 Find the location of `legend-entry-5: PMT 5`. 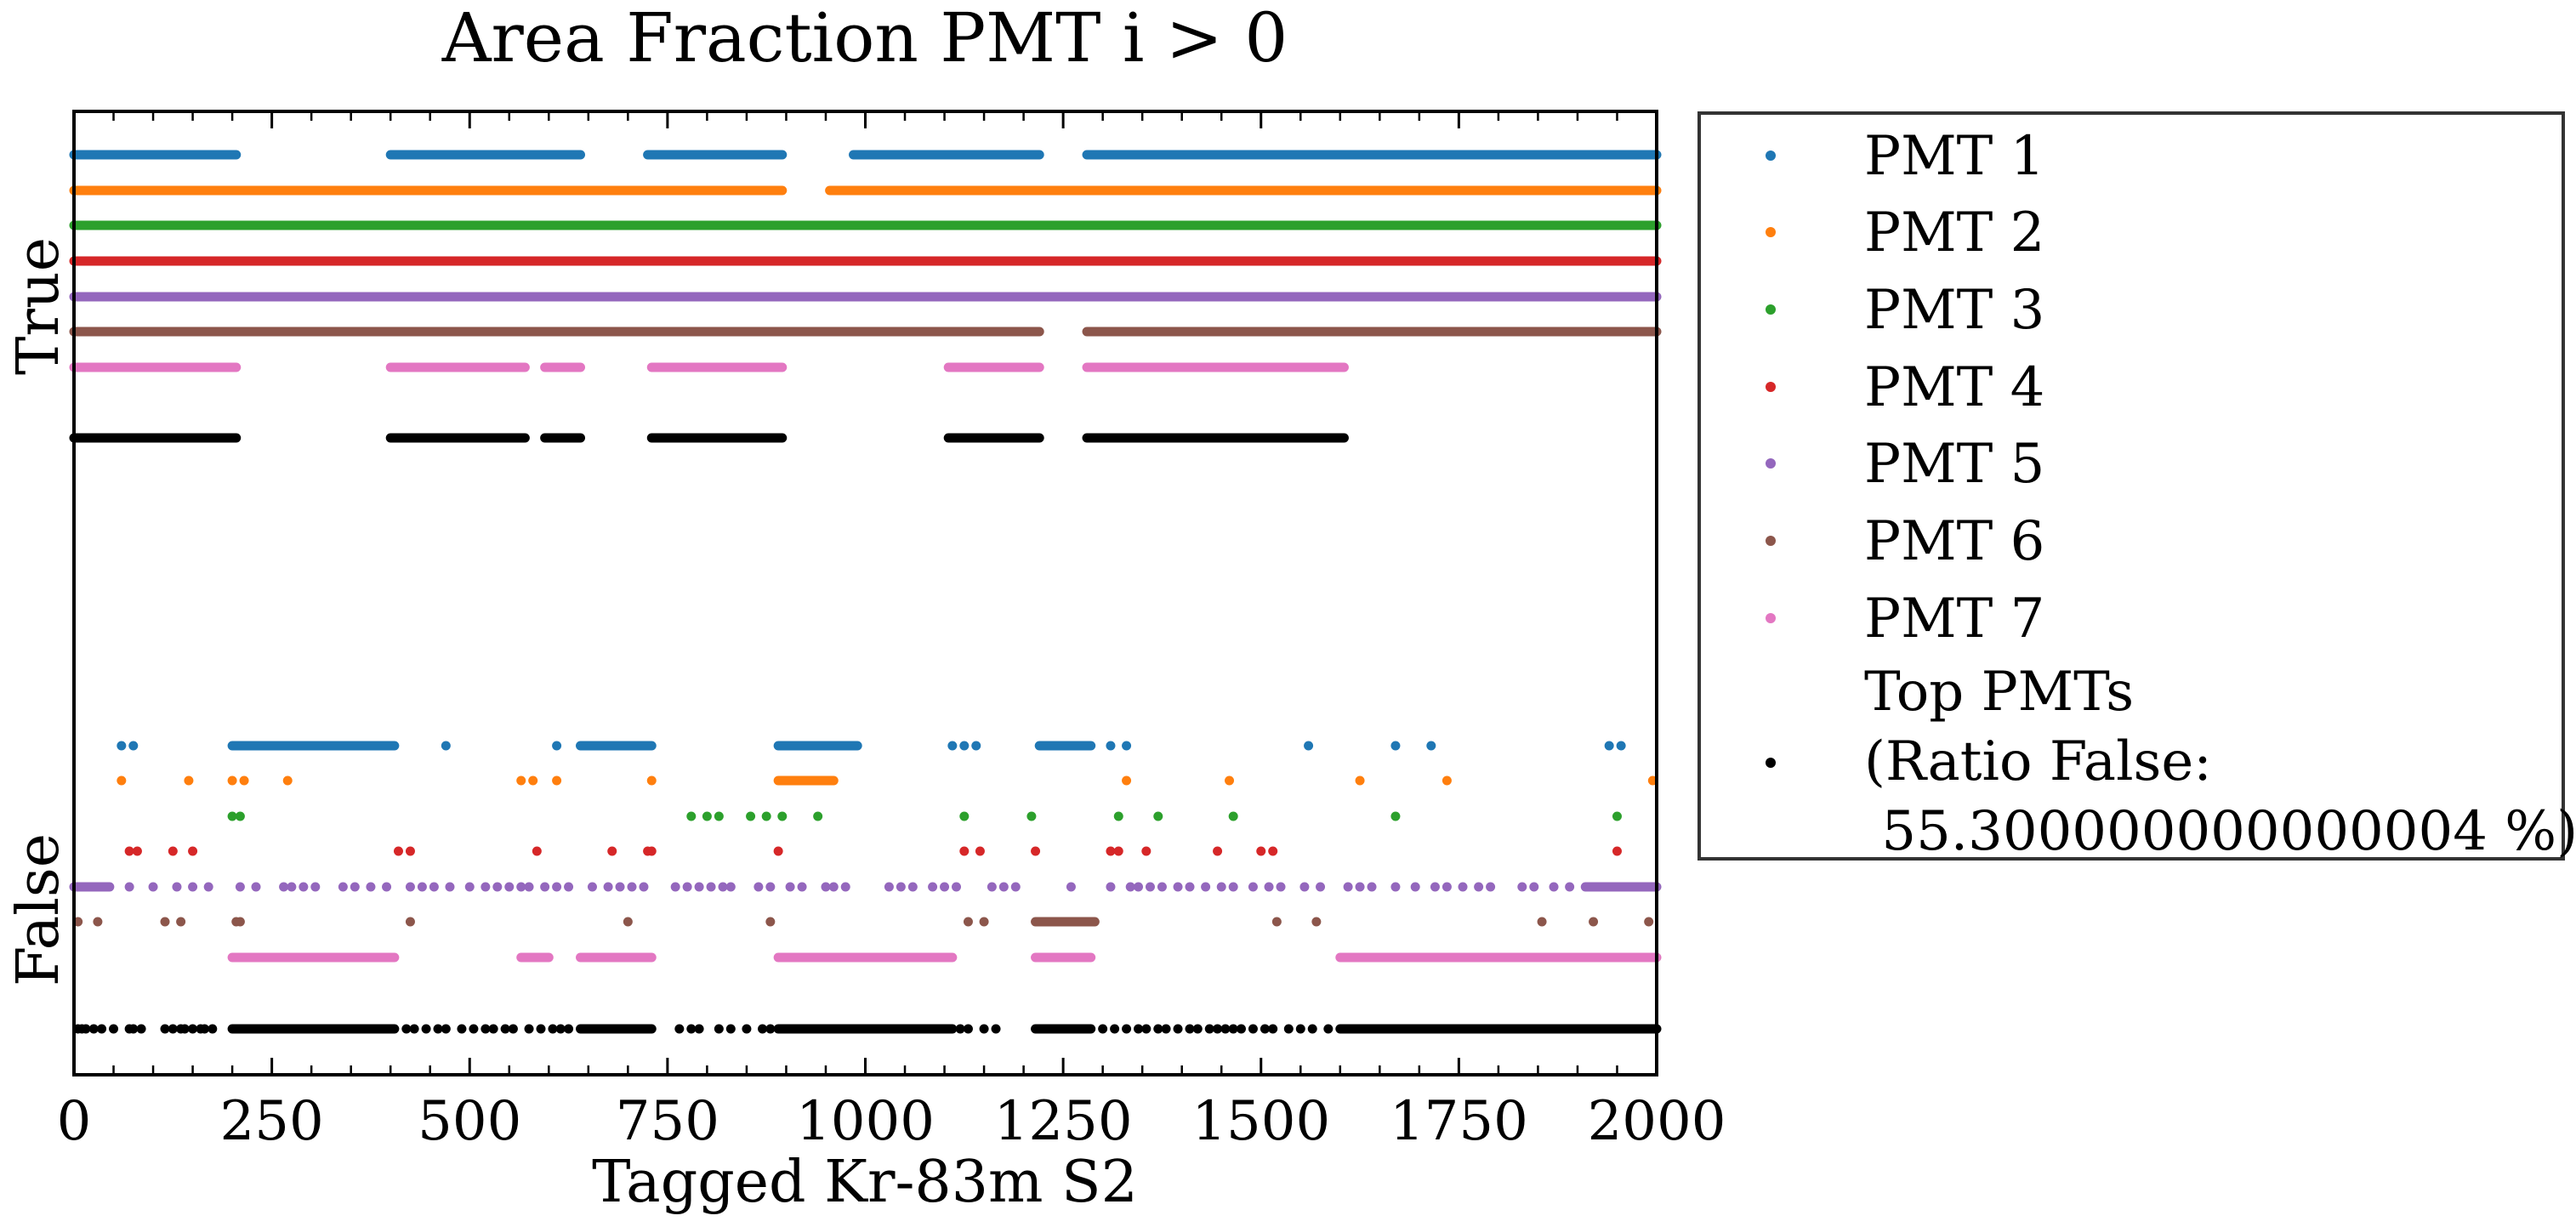

legend-entry-5: PMT 5 is located at coordinates (1905, 464).